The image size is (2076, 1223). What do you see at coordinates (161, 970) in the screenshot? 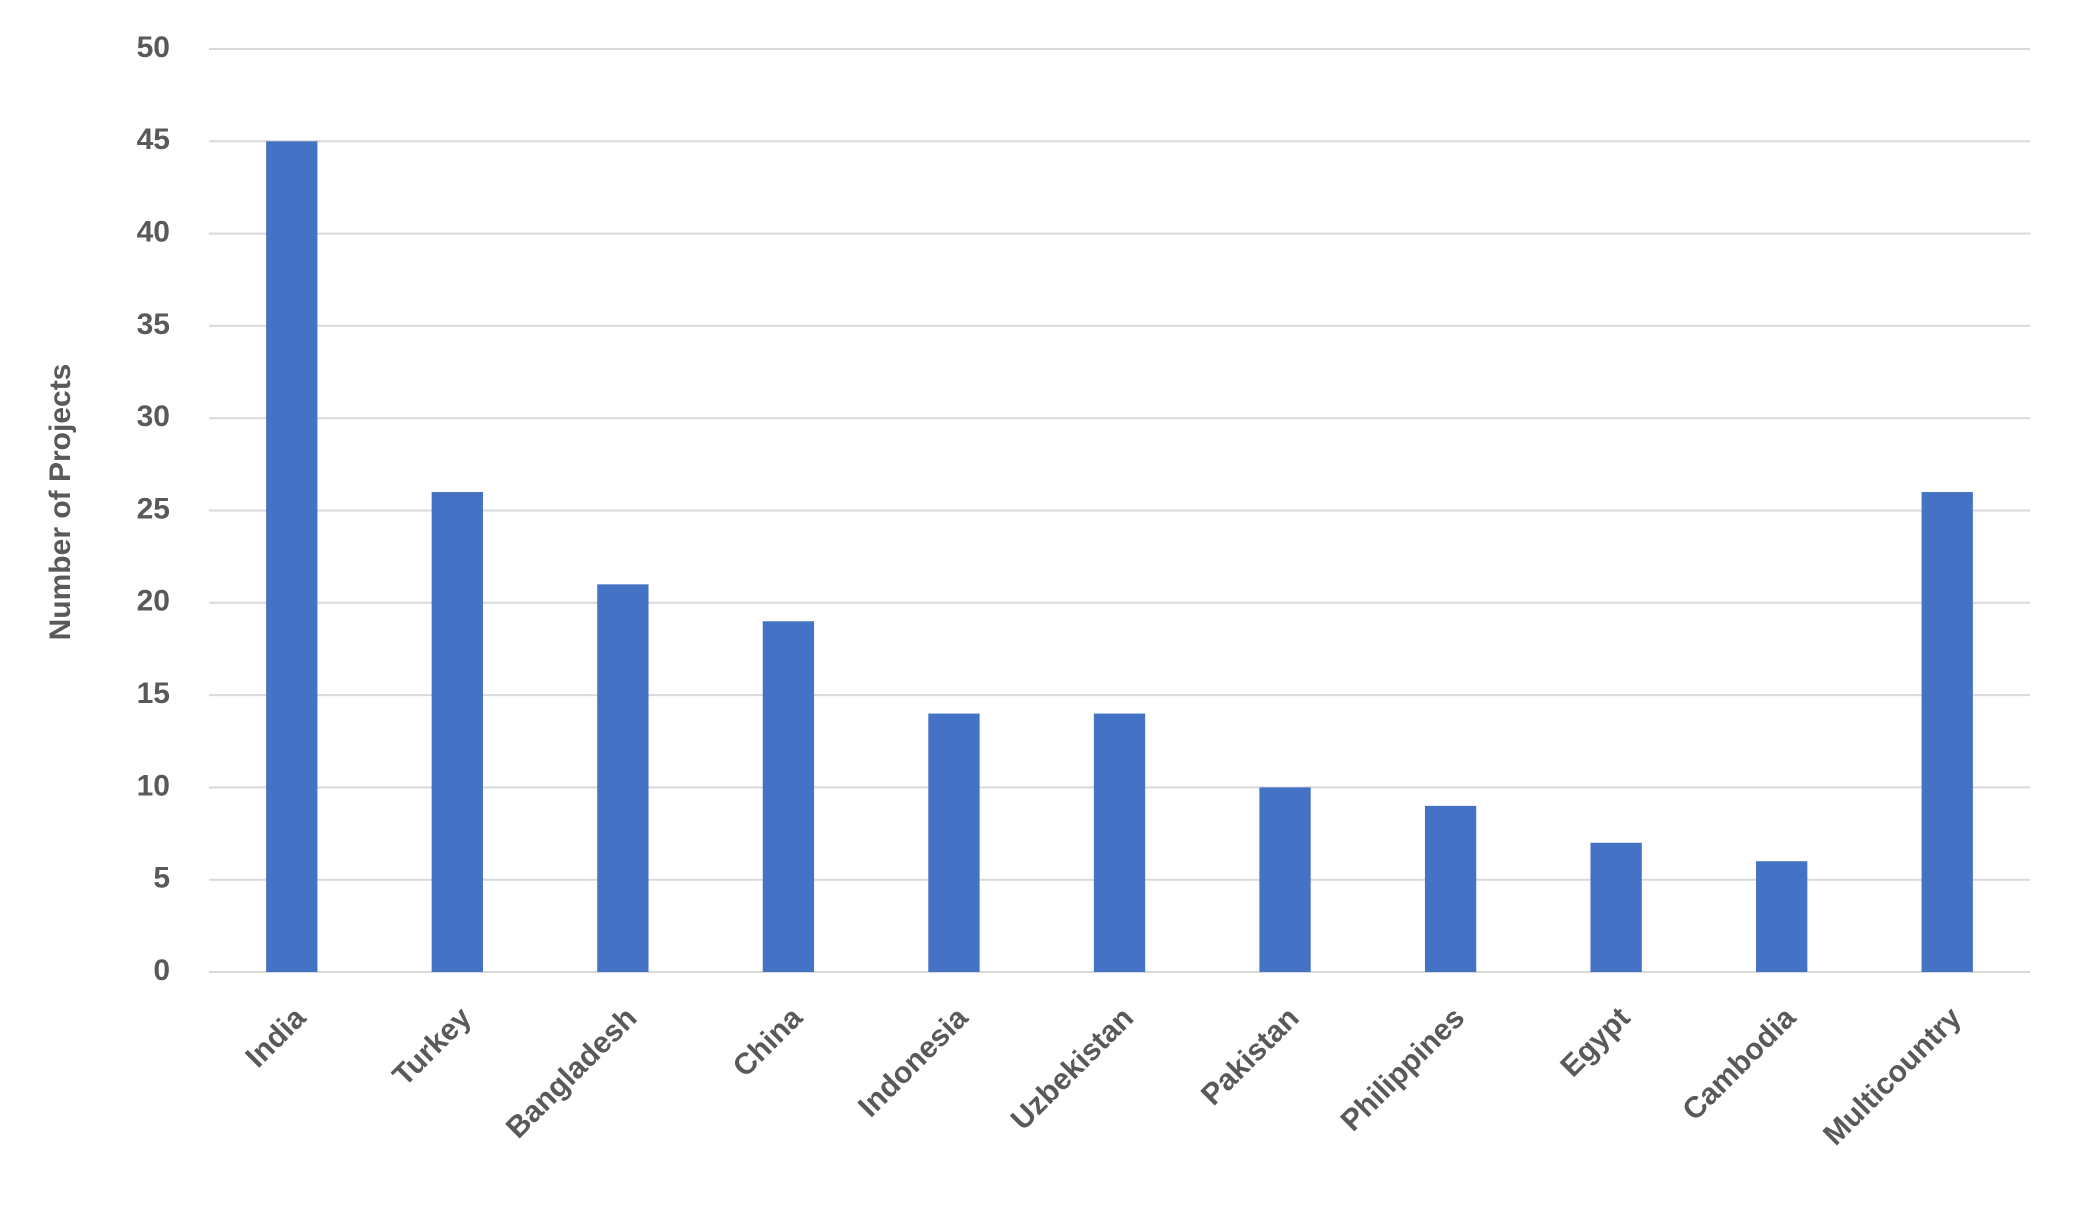
I see `y-tick-label: 0` at bounding box center [161, 970].